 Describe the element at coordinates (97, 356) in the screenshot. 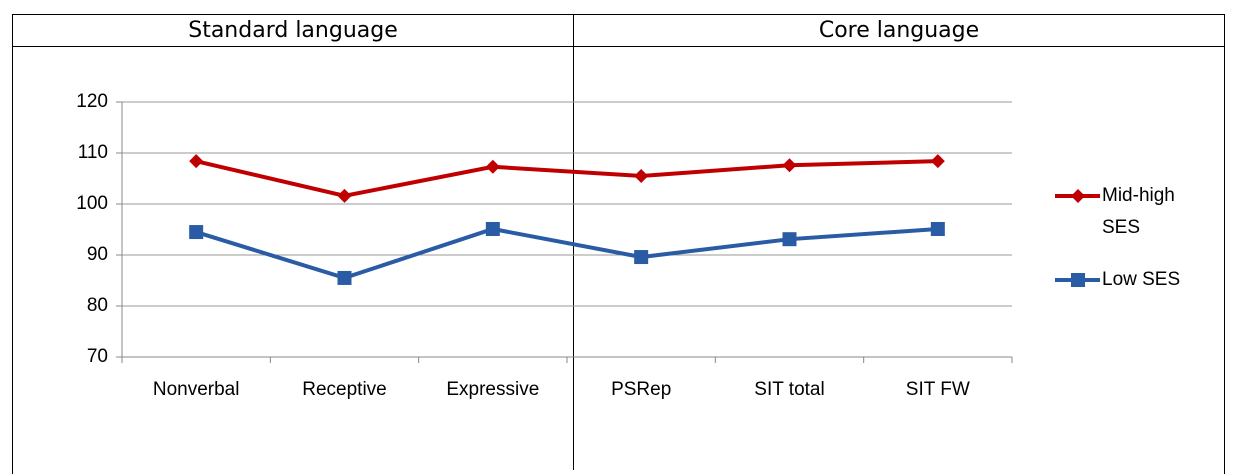

I see `y-tick-label: 70` at that location.